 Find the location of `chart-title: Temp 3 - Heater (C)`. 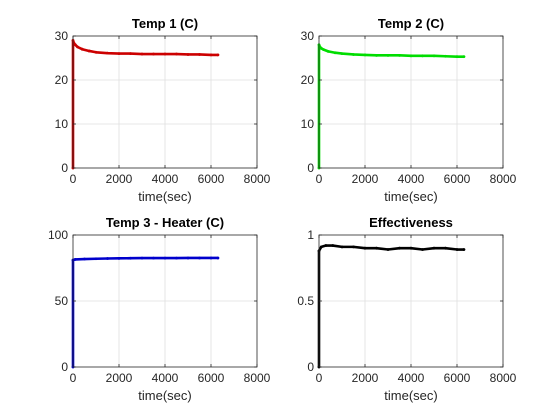

chart-title: Temp 3 - Heater (C) is located at coordinates (165, 222).